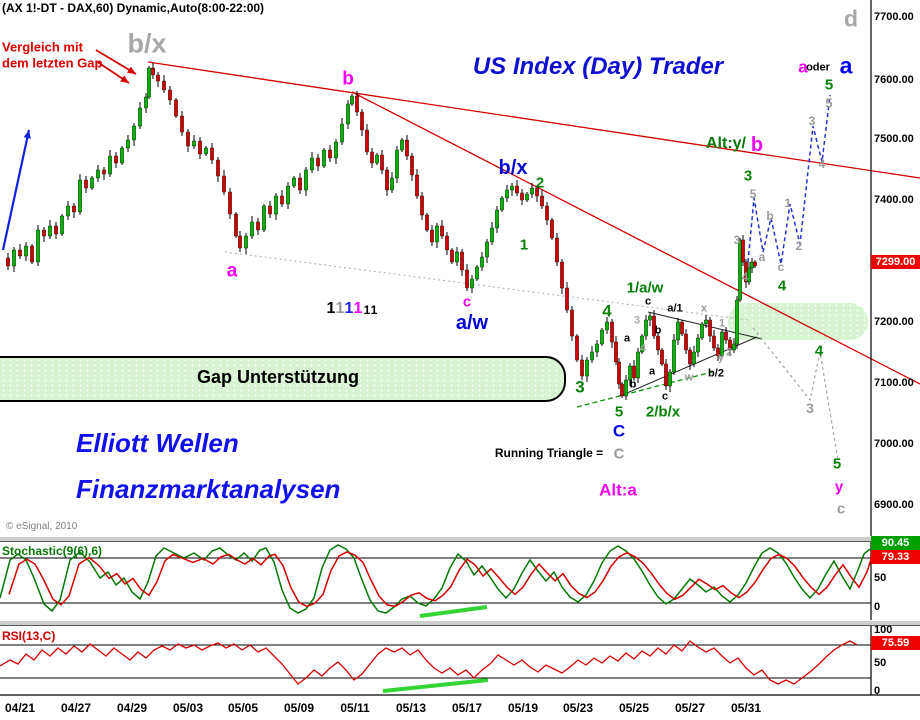 This screenshot has height=720, width=920. I want to click on wave-label-w: w, so click(689, 377).